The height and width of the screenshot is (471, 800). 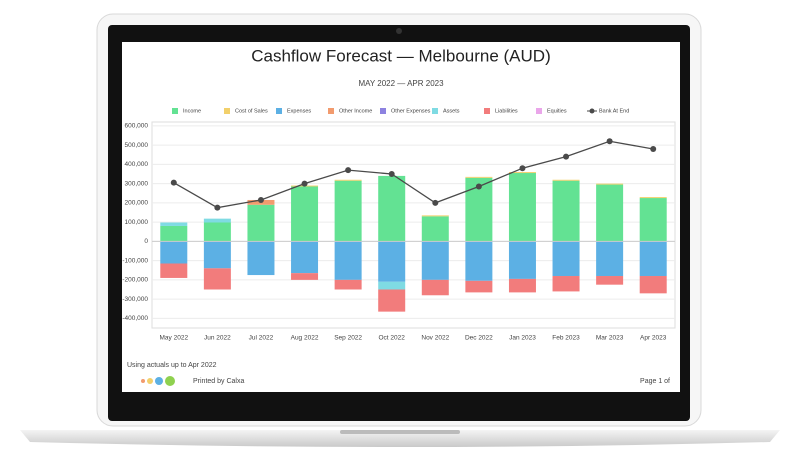 I want to click on legend-label: Assets, so click(x=451, y=111).